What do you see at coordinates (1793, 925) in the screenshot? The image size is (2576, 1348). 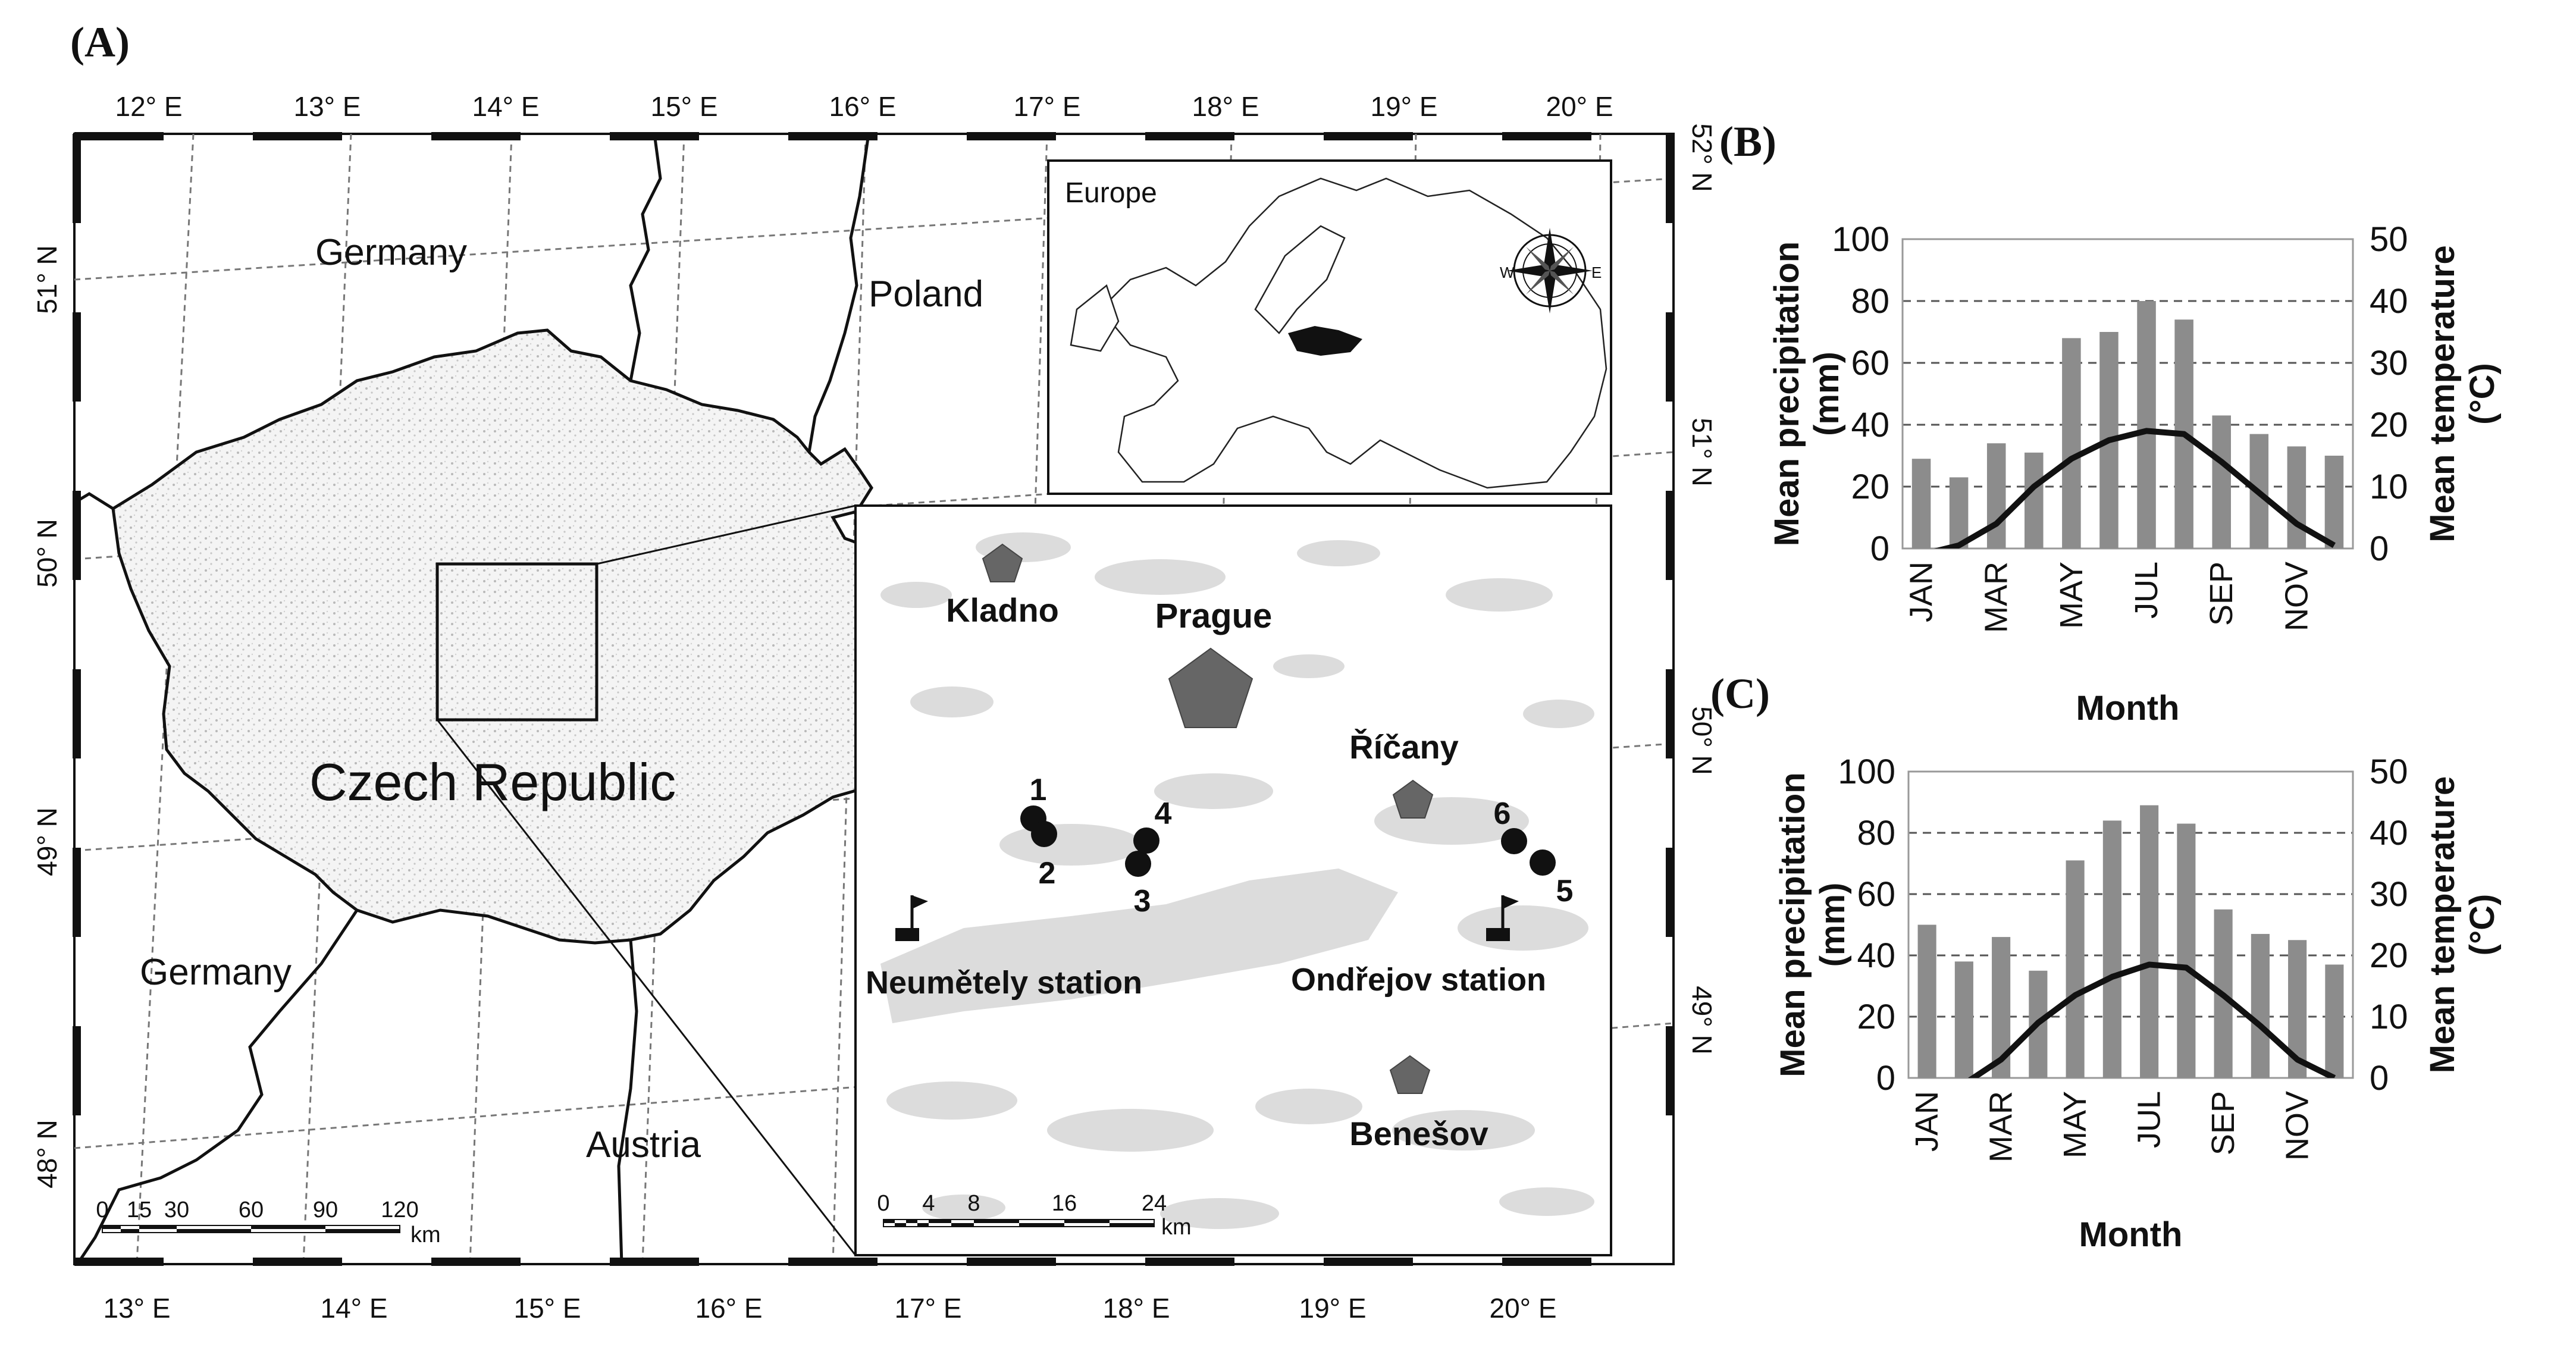 I see `chart-c-ylabel-line1: Mean precipitation` at bounding box center [1793, 925].